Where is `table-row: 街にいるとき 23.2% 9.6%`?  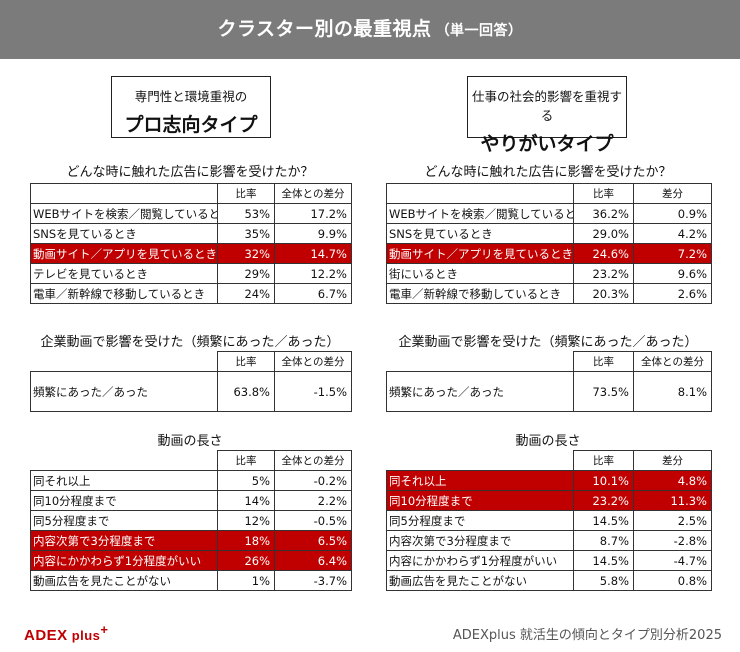 table-row: 街にいるとき 23.2% 9.6% is located at coordinates (549, 273).